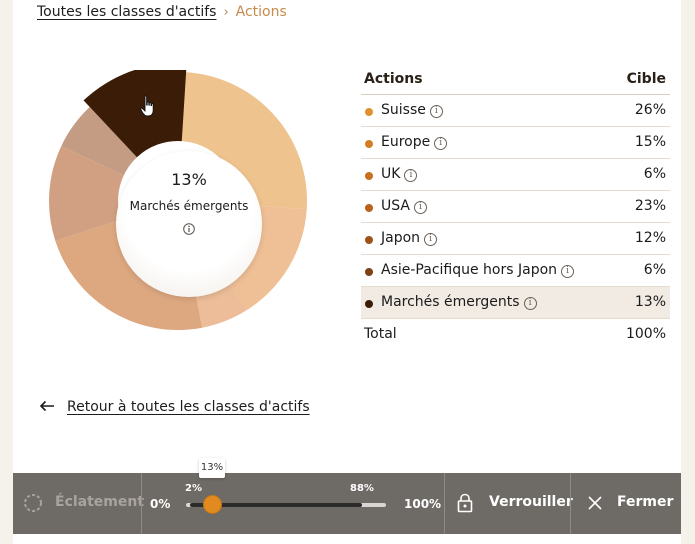 The width and height of the screenshot is (695, 544). Describe the element at coordinates (160, 504) in the screenshot. I see `slider-min-label: 0%` at that location.